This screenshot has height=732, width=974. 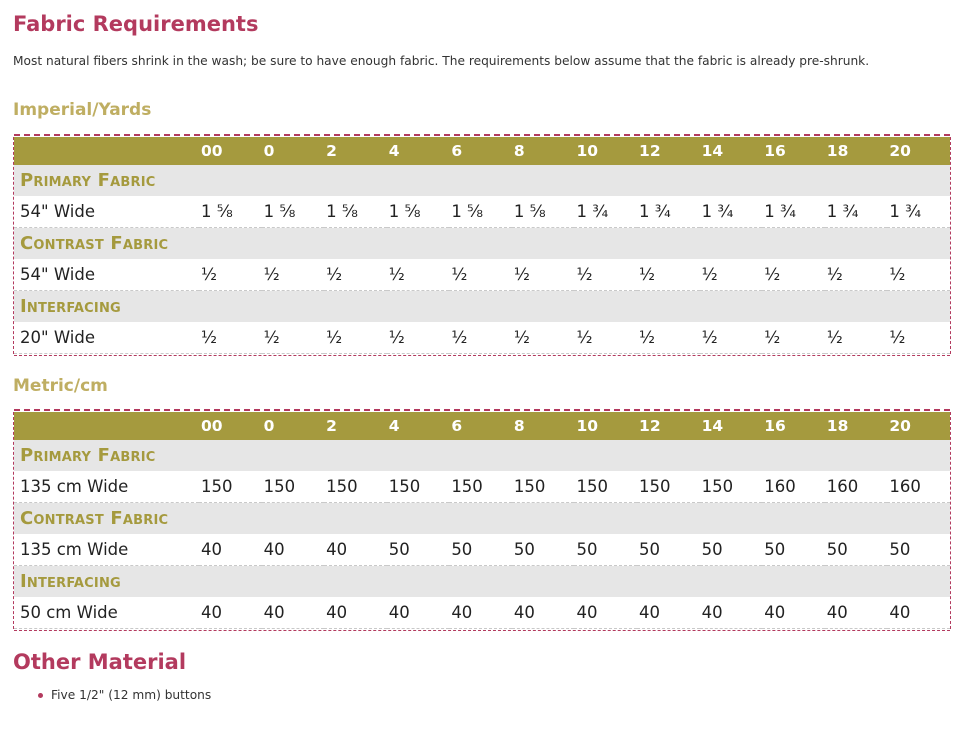 What do you see at coordinates (519, 426) in the screenshot?
I see `size-header: 8` at bounding box center [519, 426].